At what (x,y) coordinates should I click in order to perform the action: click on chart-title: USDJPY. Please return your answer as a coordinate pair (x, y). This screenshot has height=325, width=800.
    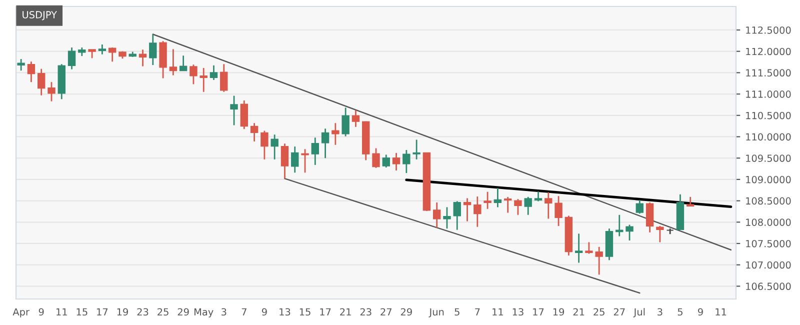
    Looking at the image, I should click on (40, 15).